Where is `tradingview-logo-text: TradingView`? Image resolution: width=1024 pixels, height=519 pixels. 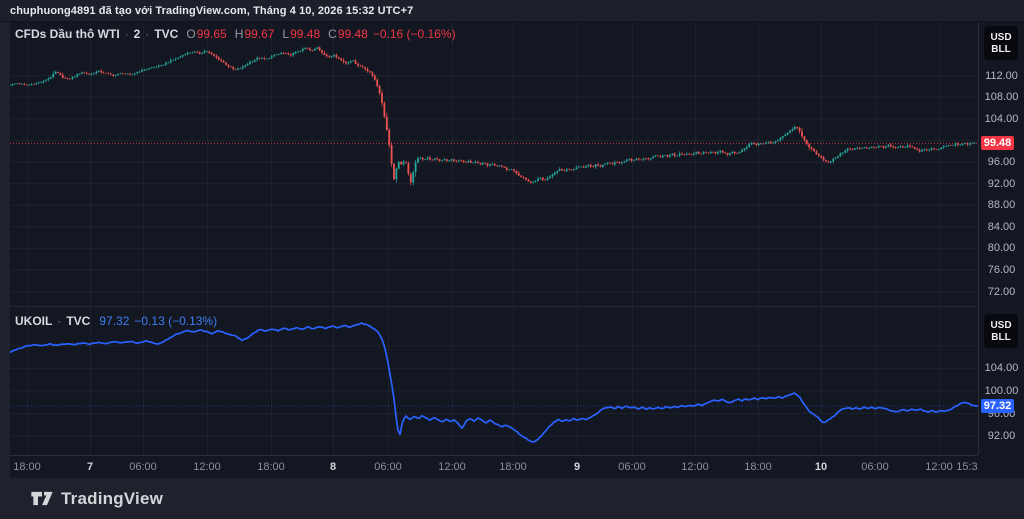
tradingview-logo-text: TradingView is located at coordinates (112, 498).